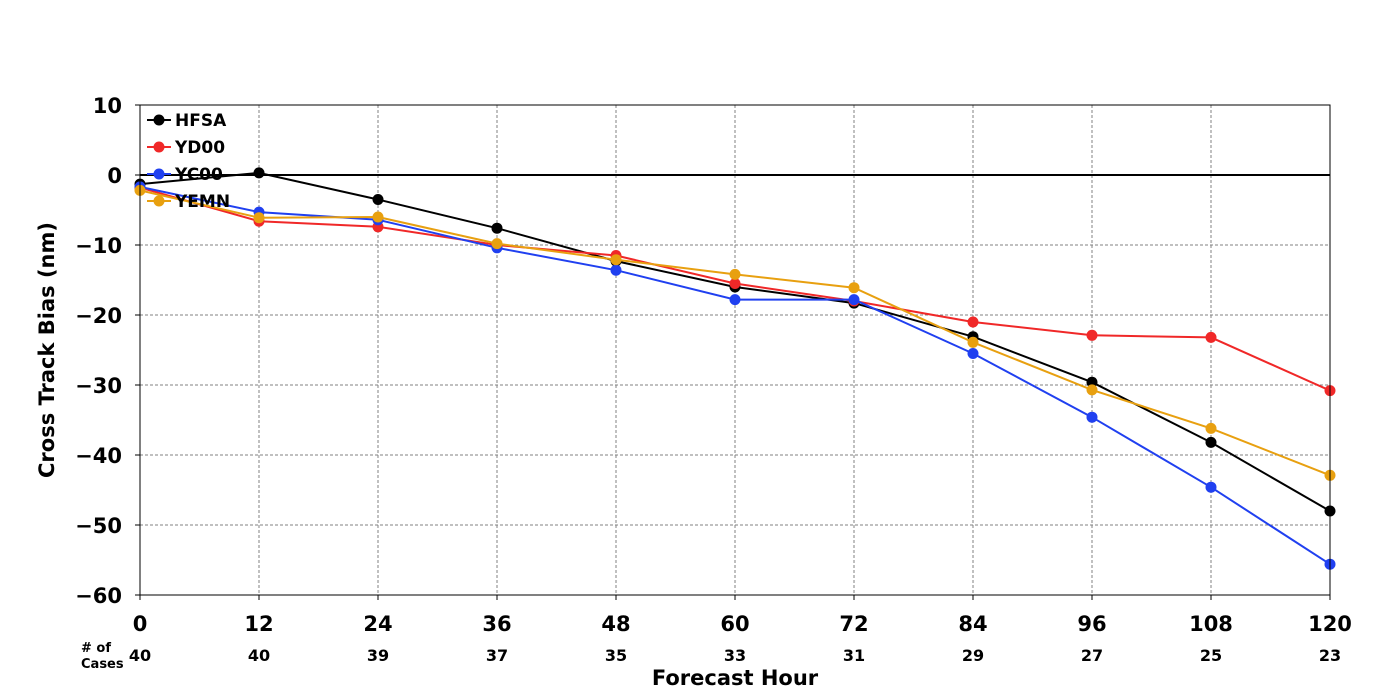  I want to click on y-tick-labels: 10 0 −10 −20 −30 −40 −50 −60, so click(107, 351).